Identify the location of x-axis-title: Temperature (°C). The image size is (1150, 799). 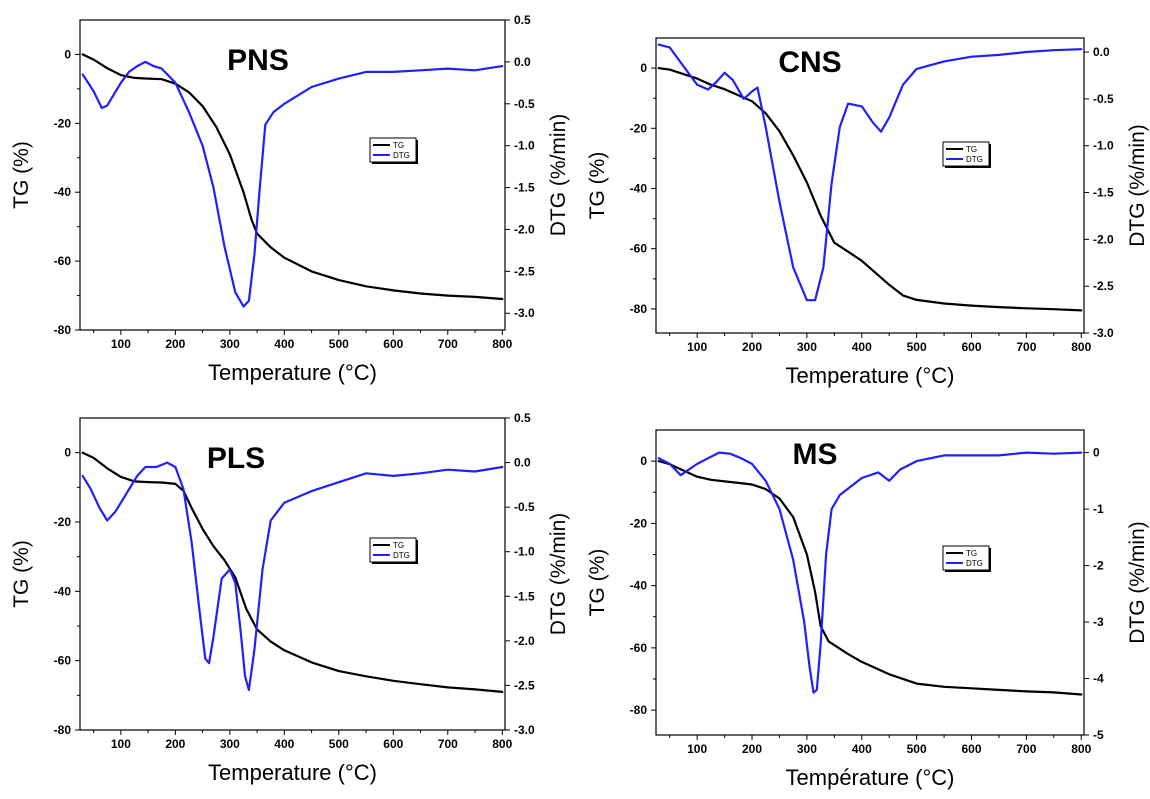
(292, 772).